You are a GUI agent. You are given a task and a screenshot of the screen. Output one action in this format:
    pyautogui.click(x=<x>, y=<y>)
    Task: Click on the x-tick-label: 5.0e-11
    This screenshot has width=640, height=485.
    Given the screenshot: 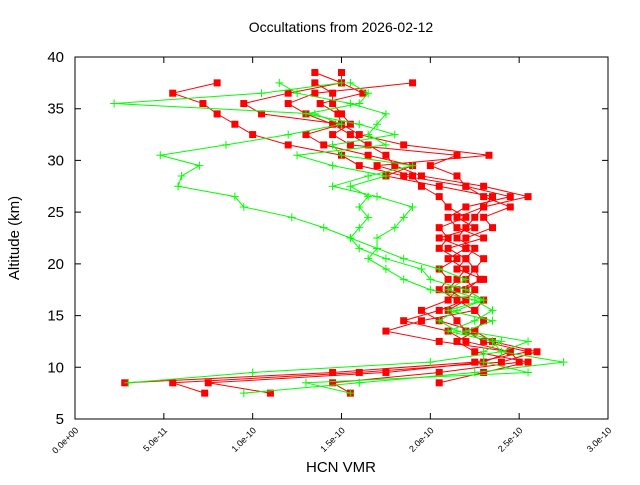 What is the action you would take?
    pyautogui.click(x=155, y=439)
    